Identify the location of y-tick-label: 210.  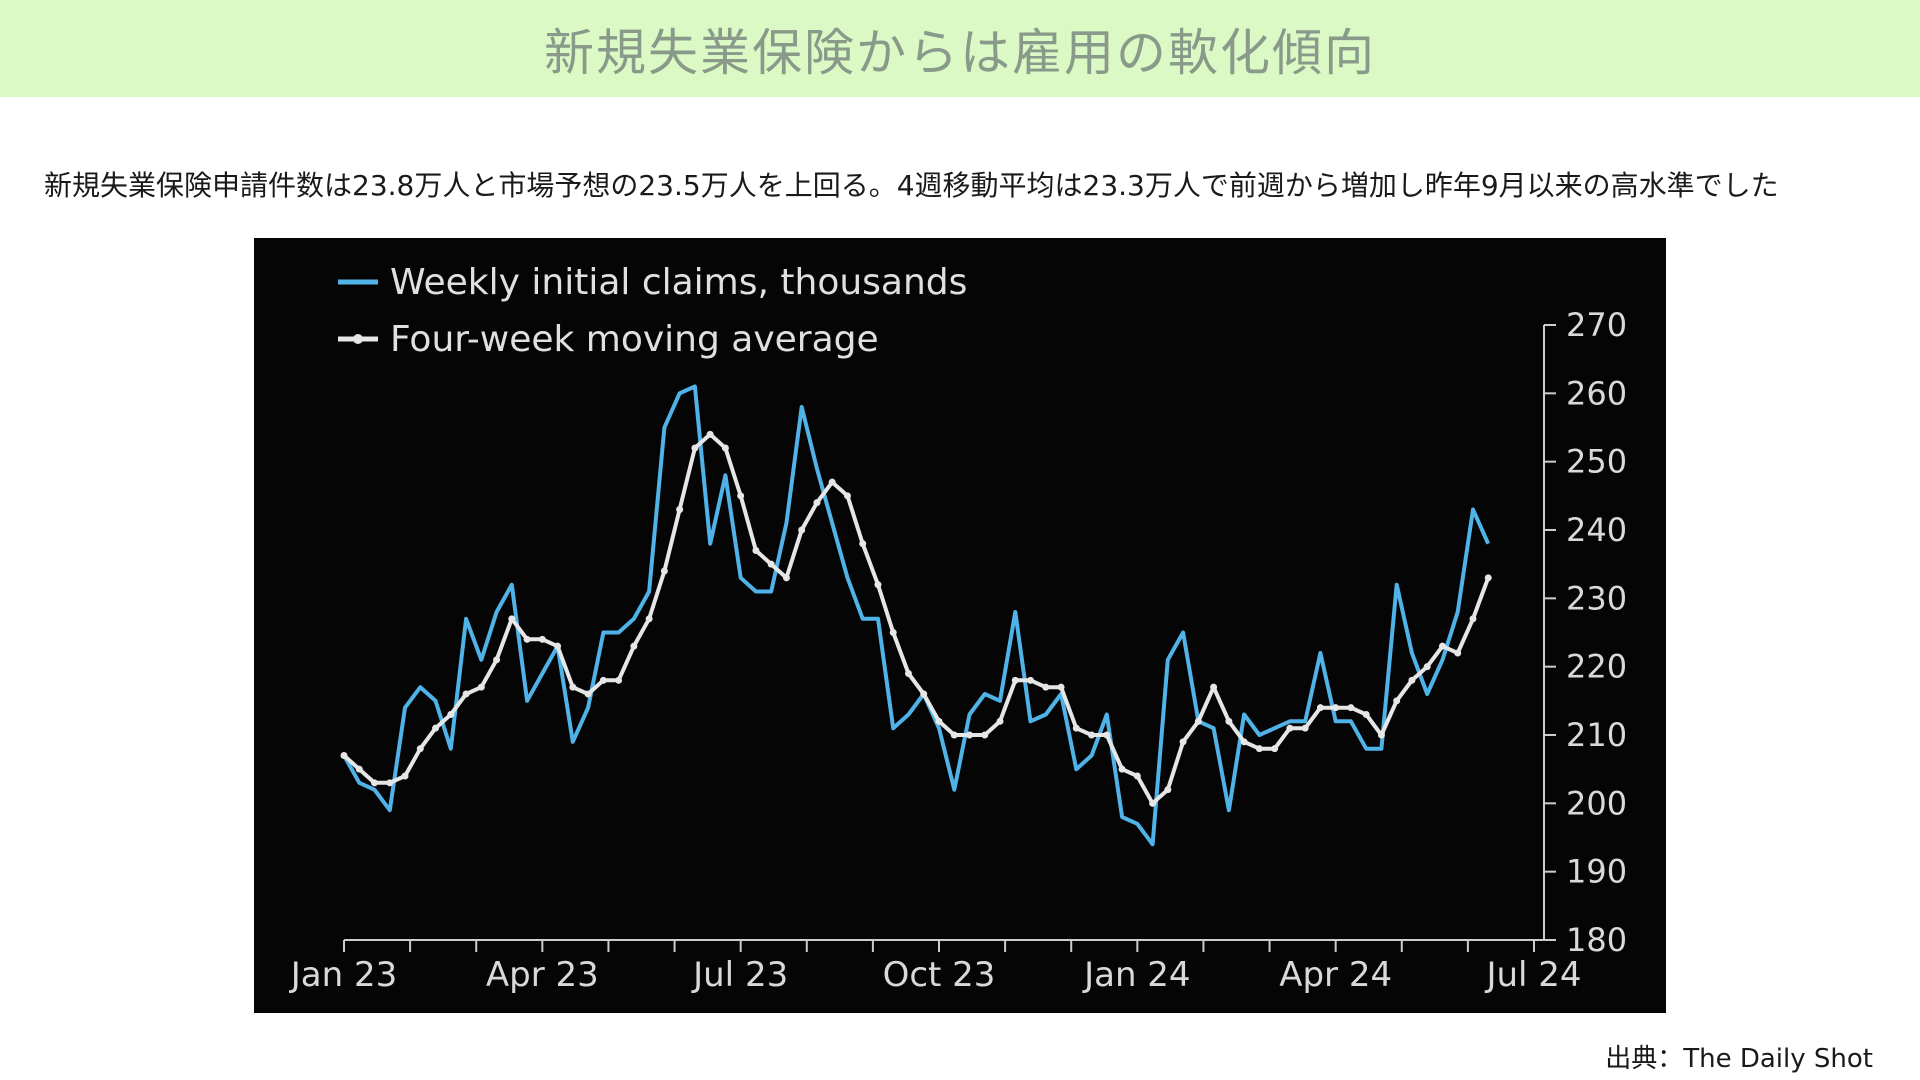
(1596, 735).